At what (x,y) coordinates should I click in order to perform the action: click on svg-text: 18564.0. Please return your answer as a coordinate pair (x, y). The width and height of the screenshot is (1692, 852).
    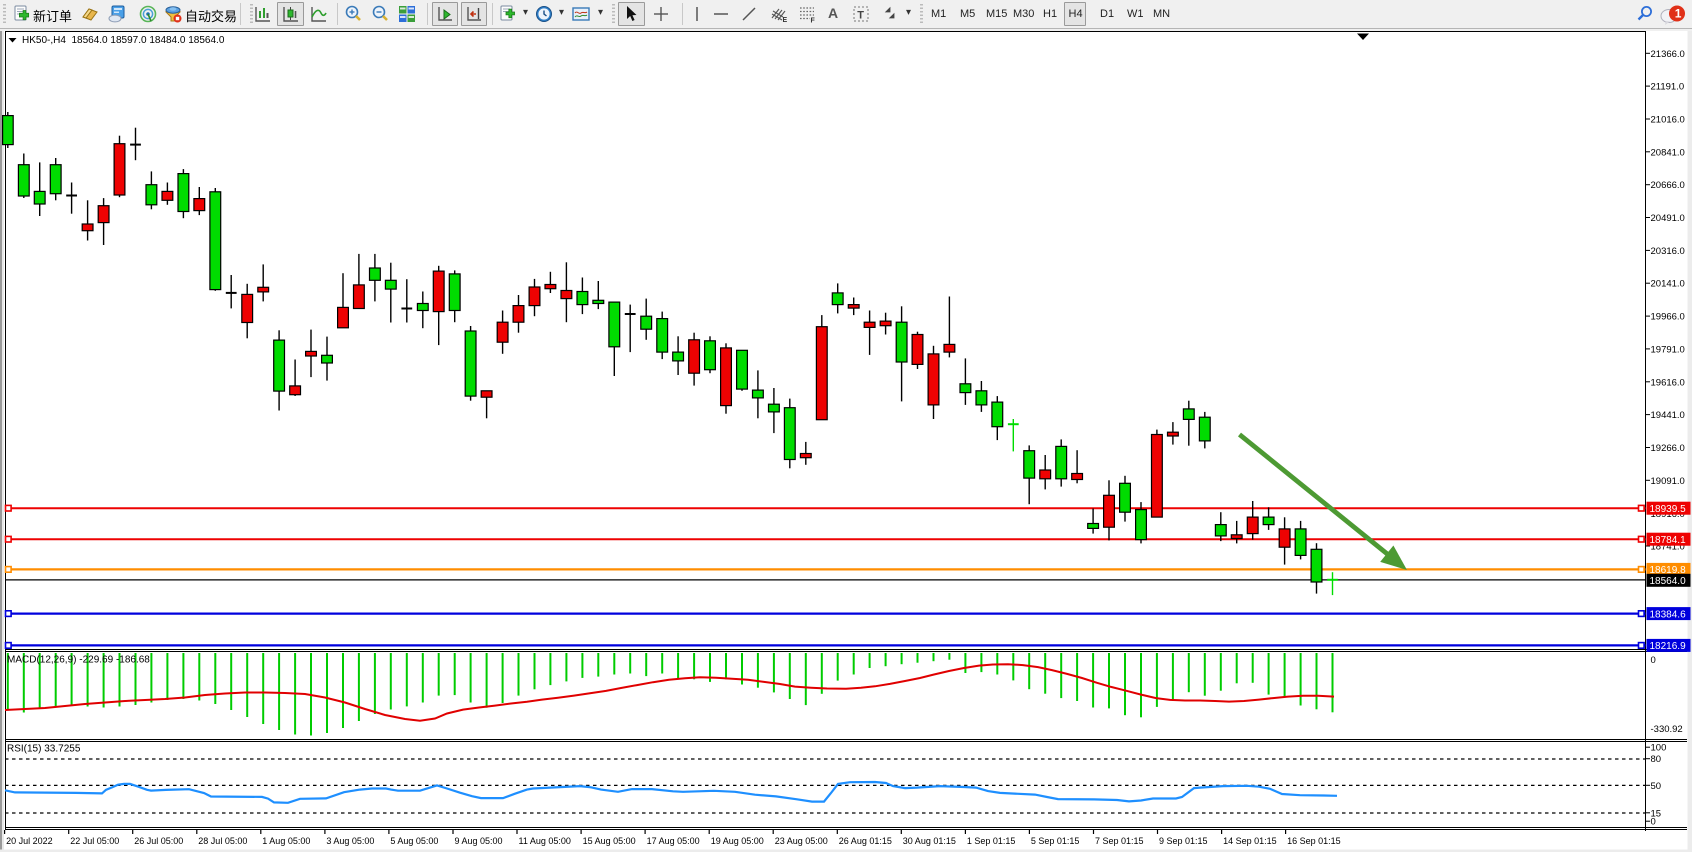
    Looking at the image, I should click on (1668, 581).